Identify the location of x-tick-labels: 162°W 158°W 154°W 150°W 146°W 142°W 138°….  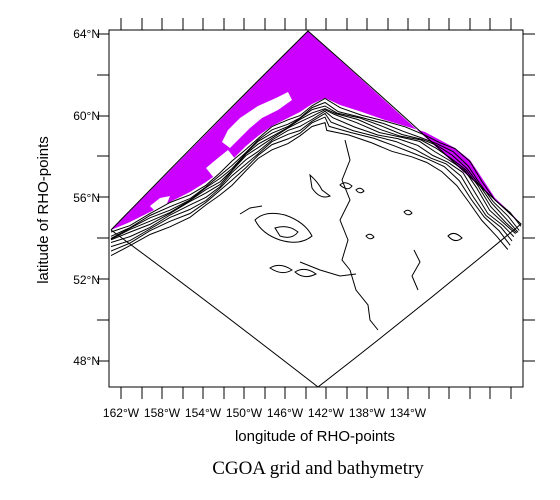
(265, 413).